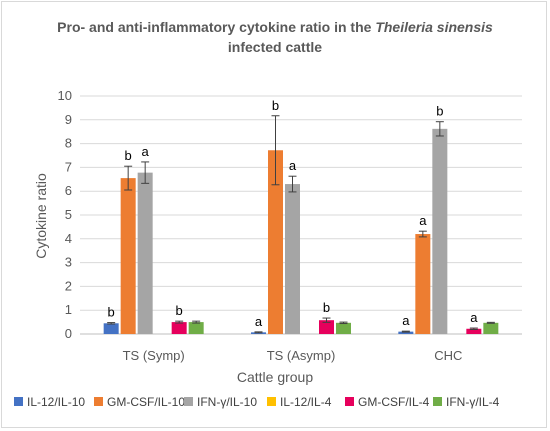 The image size is (550, 431). What do you see at coordinates (68, 238) in the screenshot?
I see `y-tick-label: 4` at bounding box center [68, 238].